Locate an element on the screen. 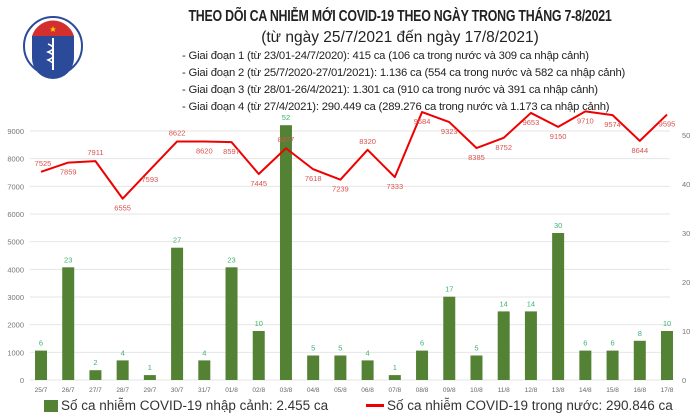 Image resolution: width=700 pixels, height=416 pixels. line-data-label: 8644 is located at coordinates (639, 150).